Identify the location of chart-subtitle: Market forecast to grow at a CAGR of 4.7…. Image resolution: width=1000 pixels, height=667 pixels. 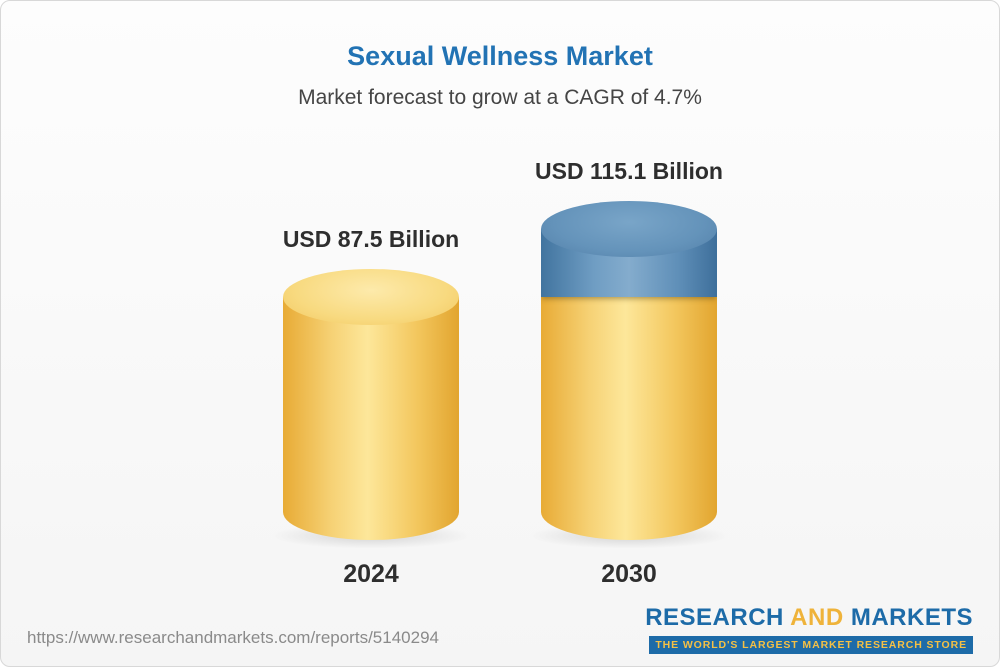
(500, 97).